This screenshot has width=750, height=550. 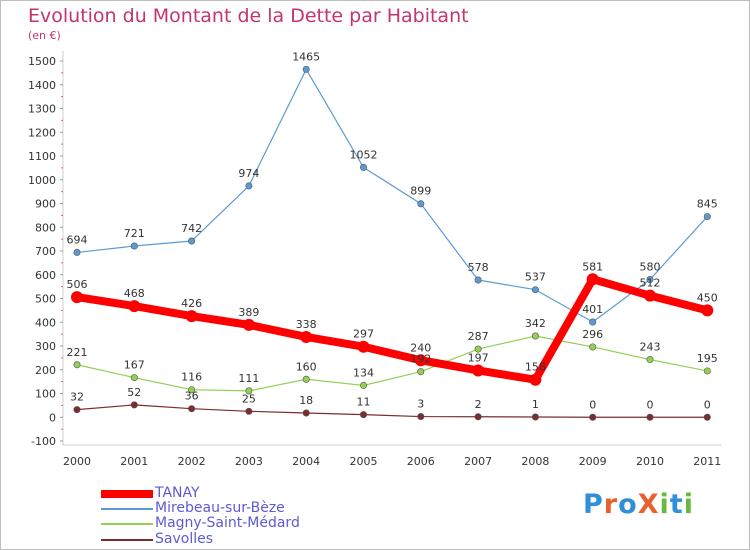 I want to click on proxiti-logo: ProXiti, so click(x=638, y=504).